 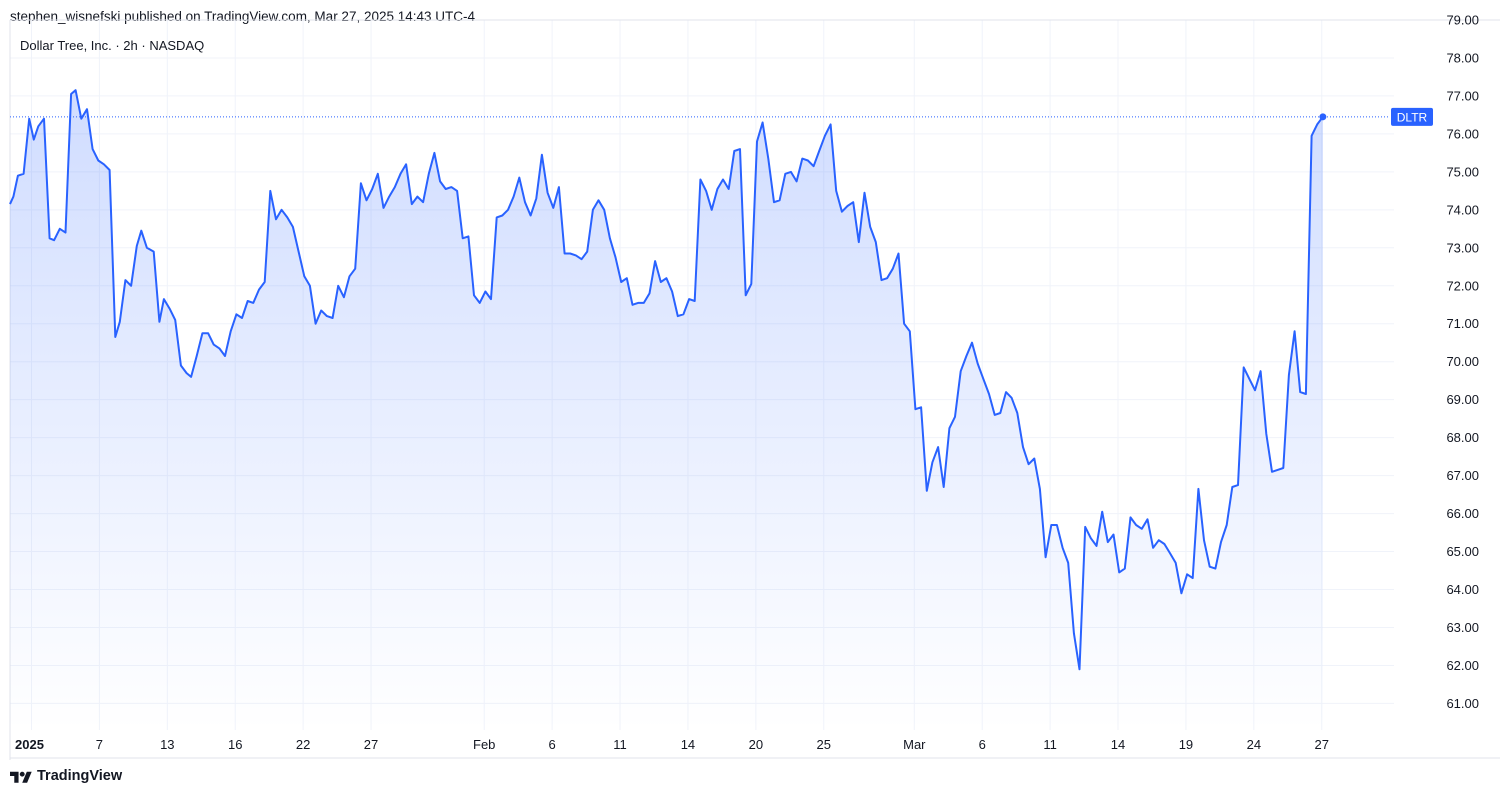 What do you see at coordinates (112, 45) in the screenshot?
I see `chart-title: Dollar Tree, Inc. · 2h · NASDAQ` at bounding box center [112, 45].